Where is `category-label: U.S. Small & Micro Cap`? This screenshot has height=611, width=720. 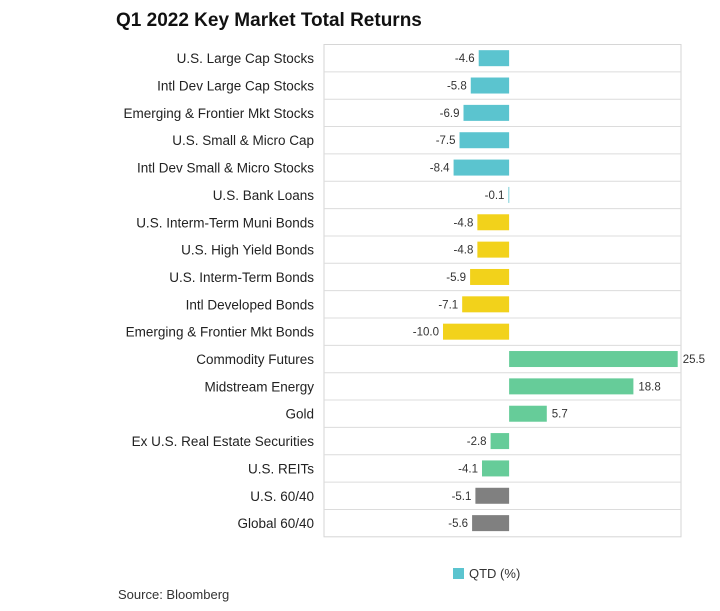 category-label: U.S. Small & Micro Cap is located at coordinates (243, 140).